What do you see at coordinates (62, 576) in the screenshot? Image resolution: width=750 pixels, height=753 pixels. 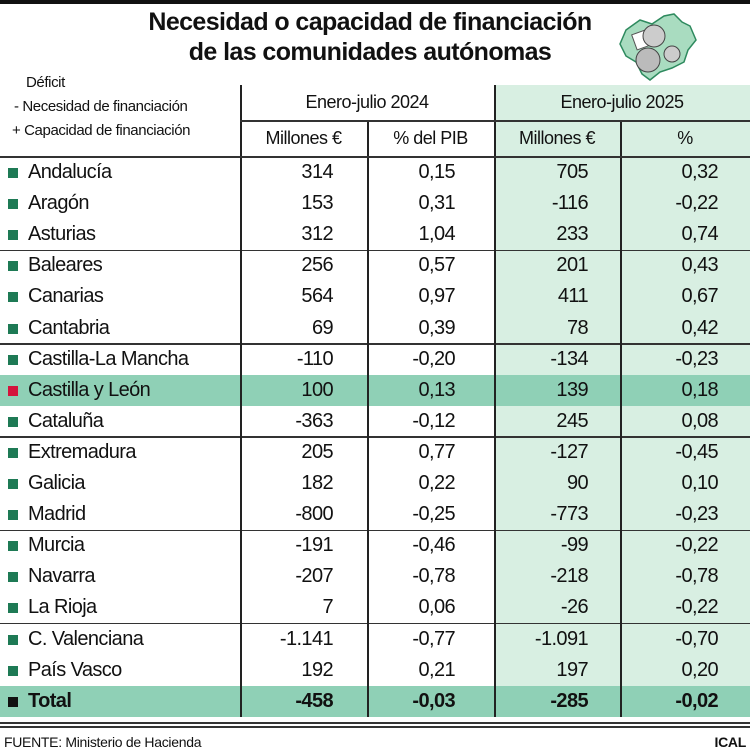 I see `row-label: Navarra` at bounding box center [62, 576].